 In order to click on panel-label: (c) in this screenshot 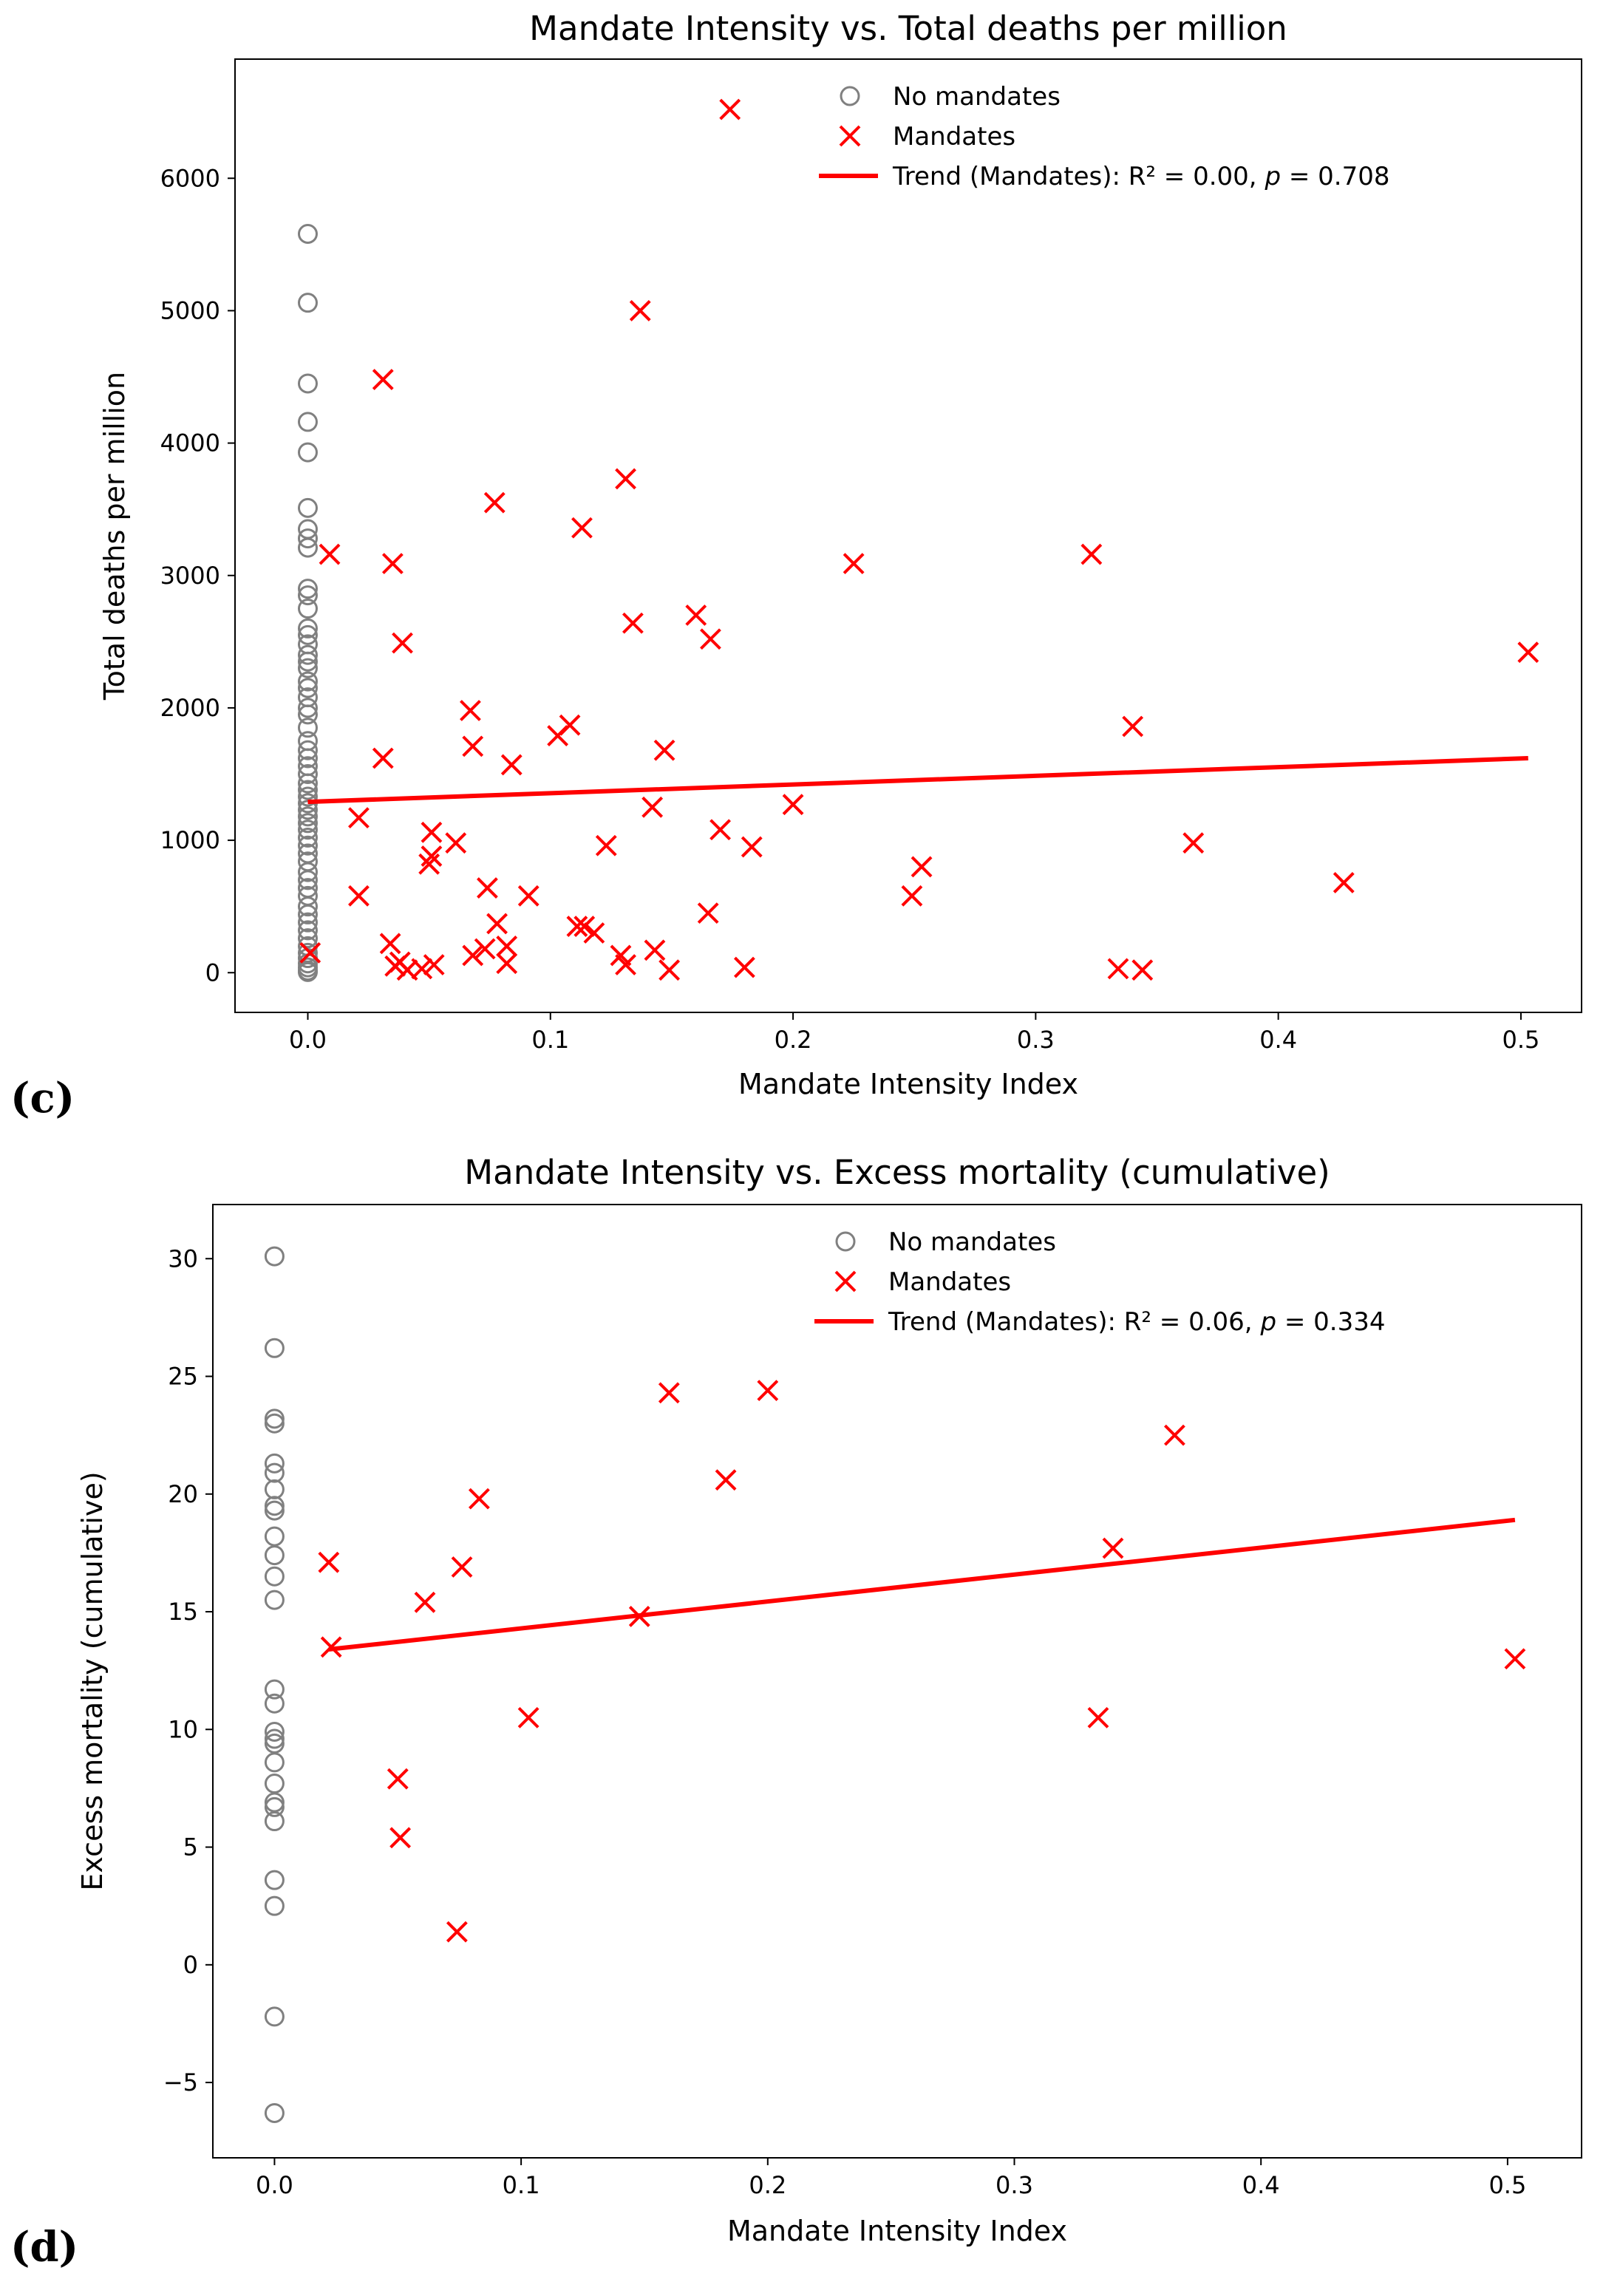, I will do `click(42, 1098)`.